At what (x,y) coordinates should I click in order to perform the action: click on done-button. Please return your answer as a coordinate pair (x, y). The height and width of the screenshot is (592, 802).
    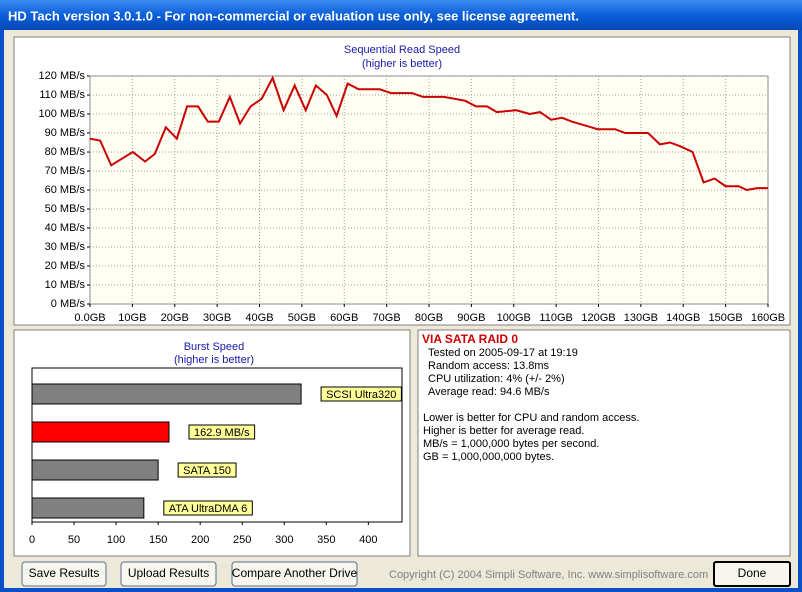
    Looking at the image, I should click on (752, 574).